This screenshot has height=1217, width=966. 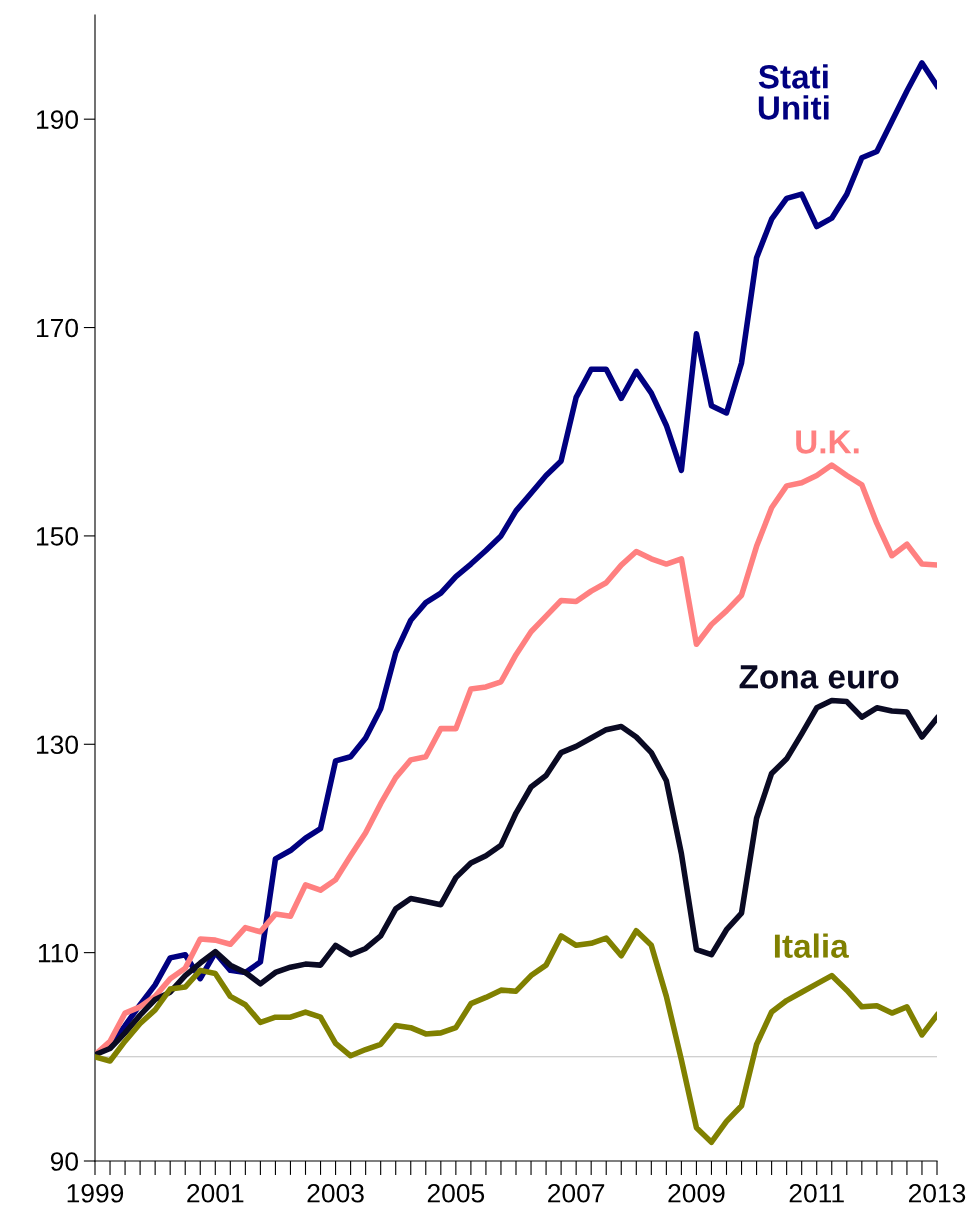 I want to click on x-tick-label: 2013, so click(x=937, y=1193).